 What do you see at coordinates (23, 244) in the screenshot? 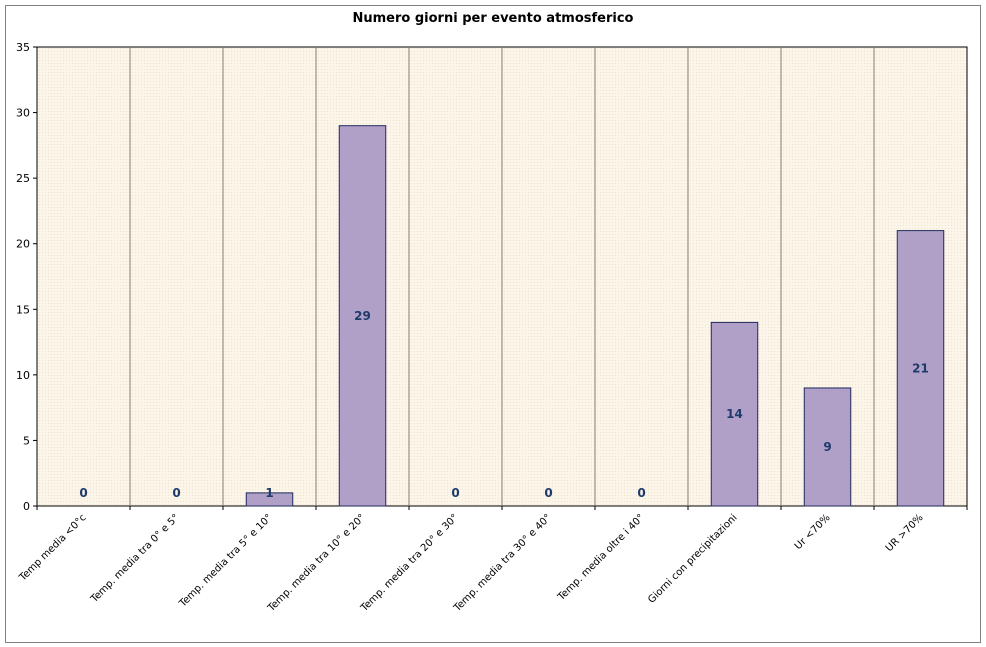
I see `y-tick-label: 20` at bounding box center [23, 244].